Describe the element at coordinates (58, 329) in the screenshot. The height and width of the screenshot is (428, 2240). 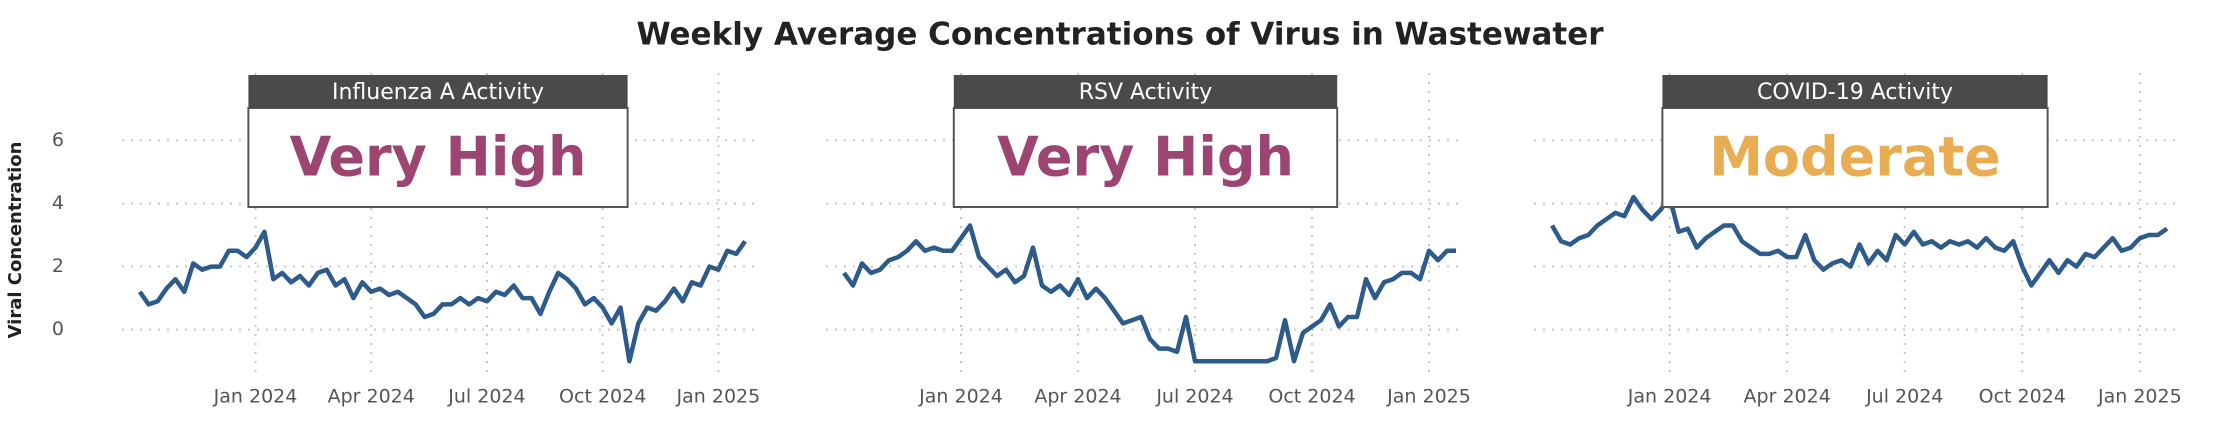
I see `y-tick-label: 0` at that location.